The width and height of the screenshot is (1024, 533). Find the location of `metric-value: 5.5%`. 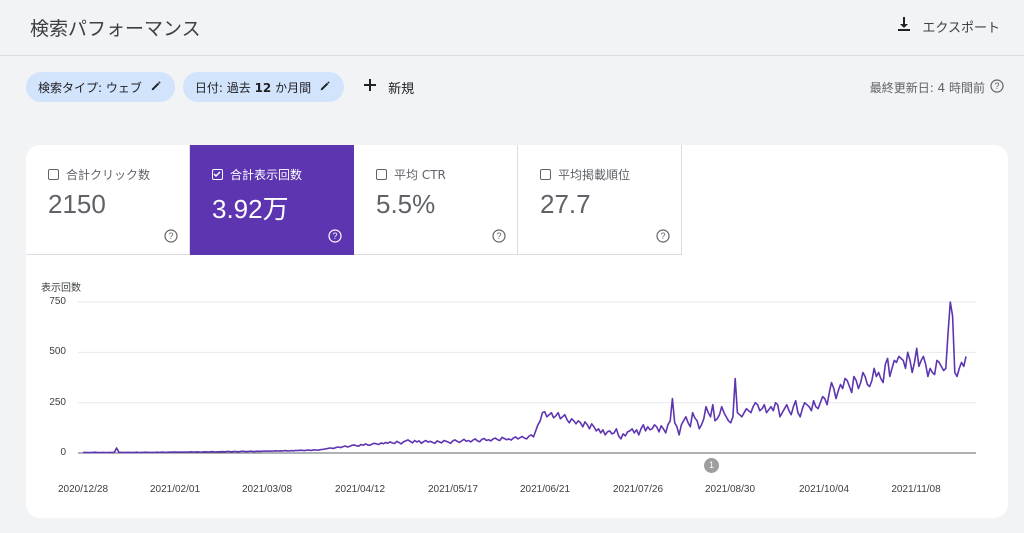

metric-value: 5.5% is located at coordinates (406, 204).